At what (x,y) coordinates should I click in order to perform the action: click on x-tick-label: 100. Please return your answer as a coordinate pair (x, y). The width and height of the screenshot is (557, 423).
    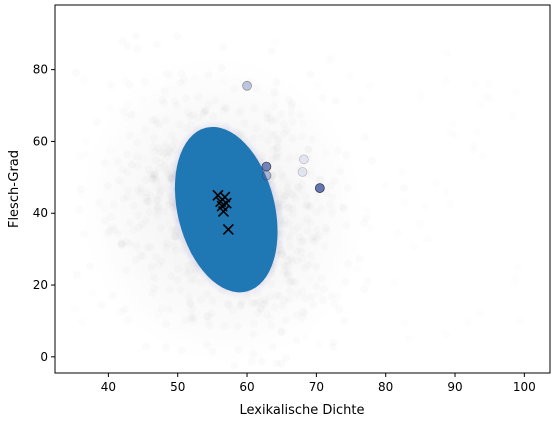
    Looking at the image, I should click on (524, 387).